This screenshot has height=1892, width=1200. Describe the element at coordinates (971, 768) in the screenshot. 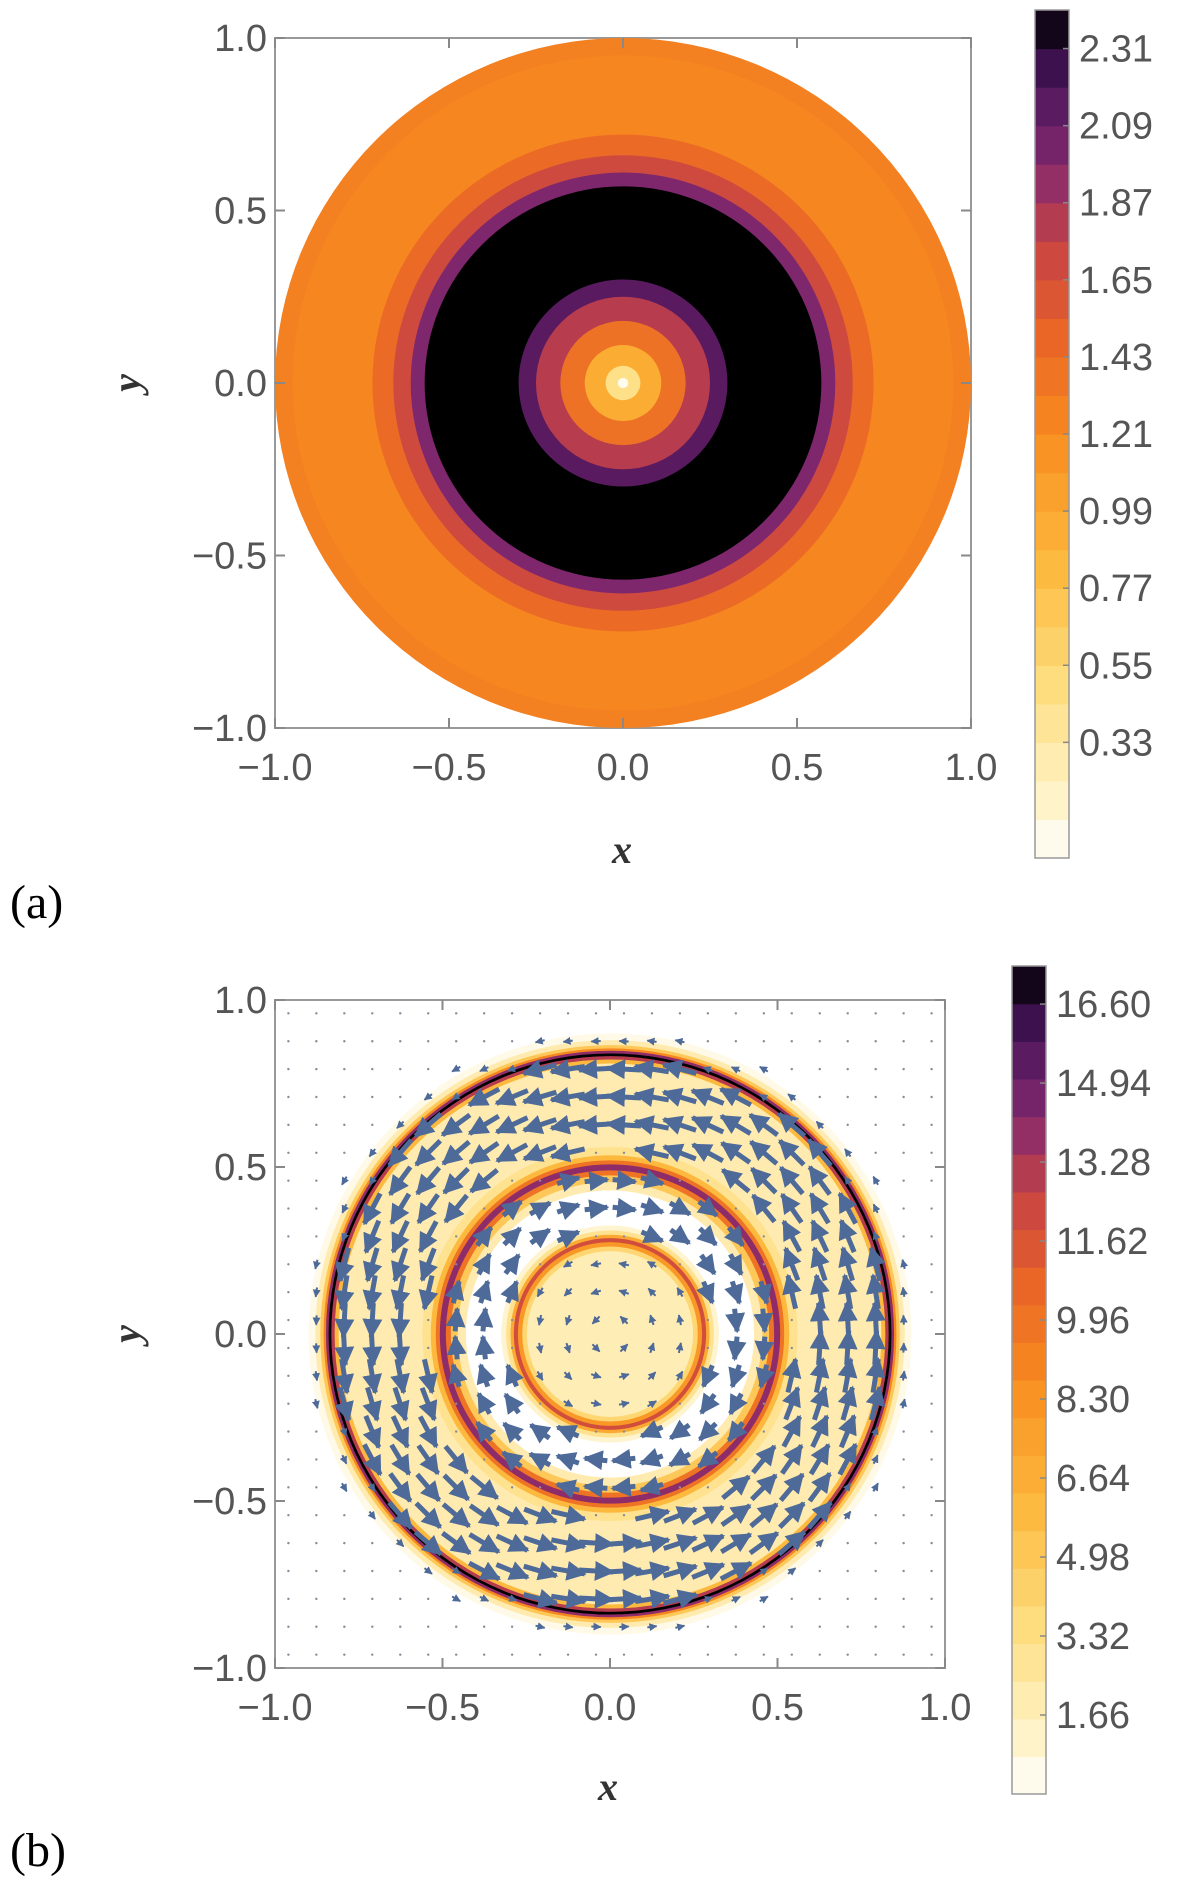

I see `x-tick-label: 1.0` at that location.